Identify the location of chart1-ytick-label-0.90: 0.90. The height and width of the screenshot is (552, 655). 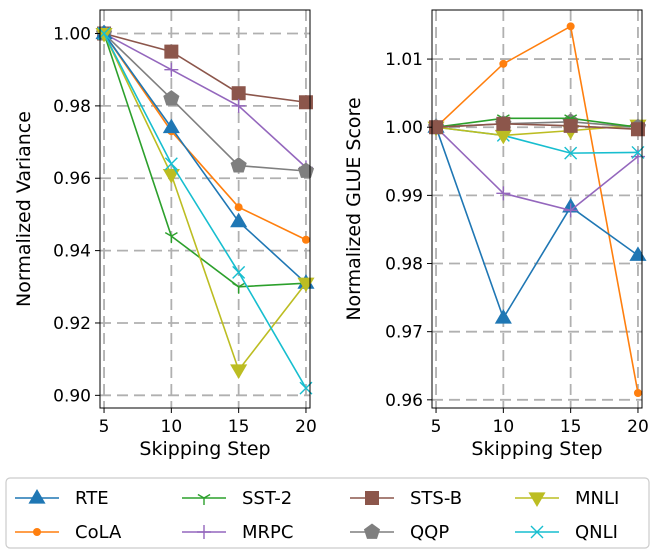
(72, 396).